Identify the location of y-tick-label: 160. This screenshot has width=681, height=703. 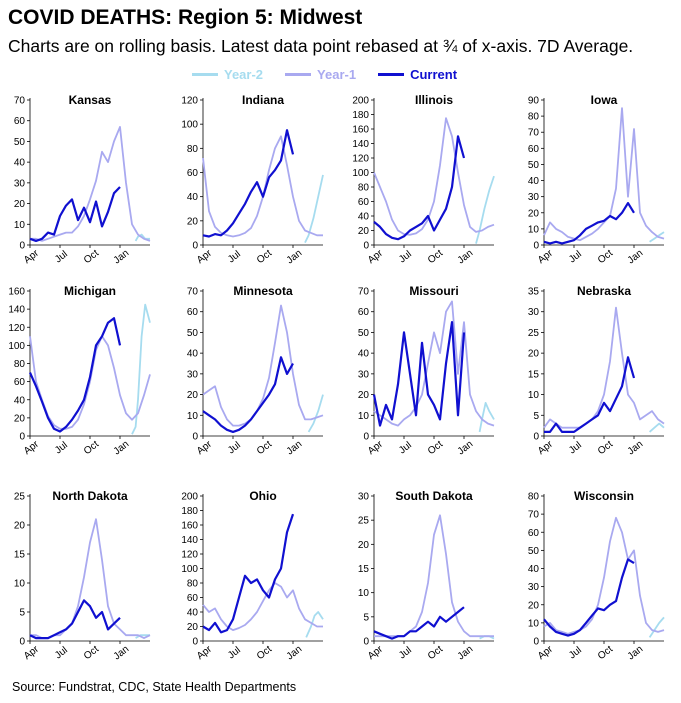
(189, 526).